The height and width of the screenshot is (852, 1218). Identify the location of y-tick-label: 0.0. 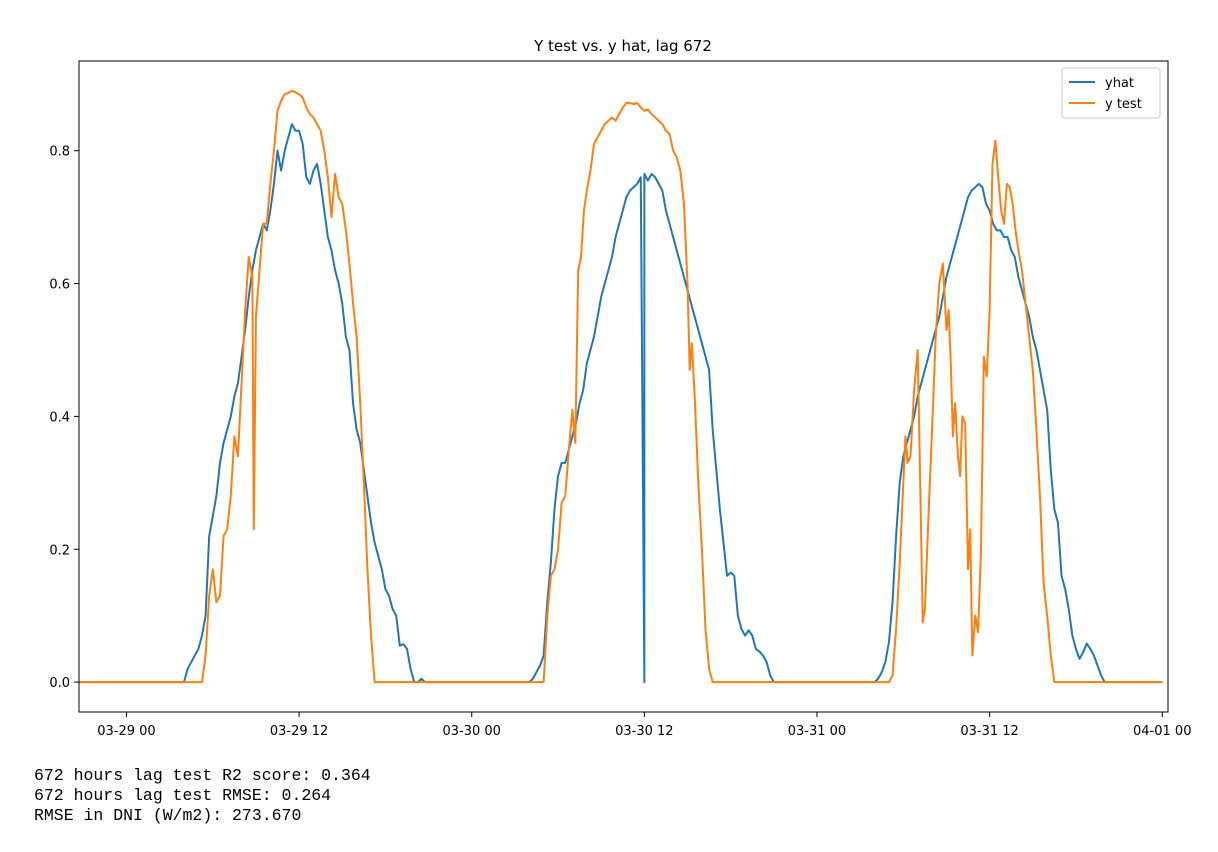
(59, 683).